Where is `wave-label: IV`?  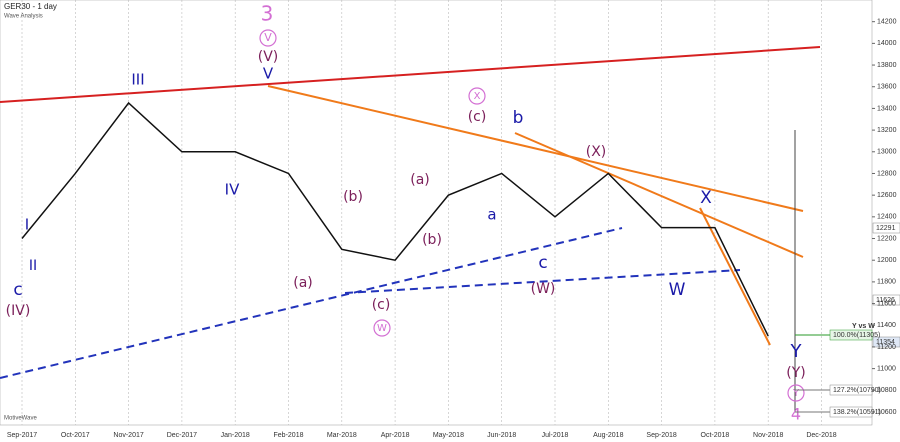
wave-label: IV is located at coordinates (232, 190).